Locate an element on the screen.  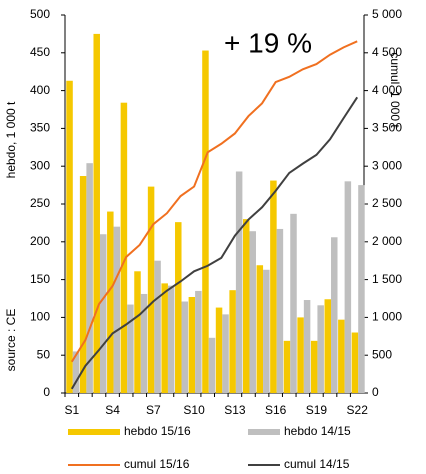
x-tick-label: S1 is located at coordinates (71, 410).